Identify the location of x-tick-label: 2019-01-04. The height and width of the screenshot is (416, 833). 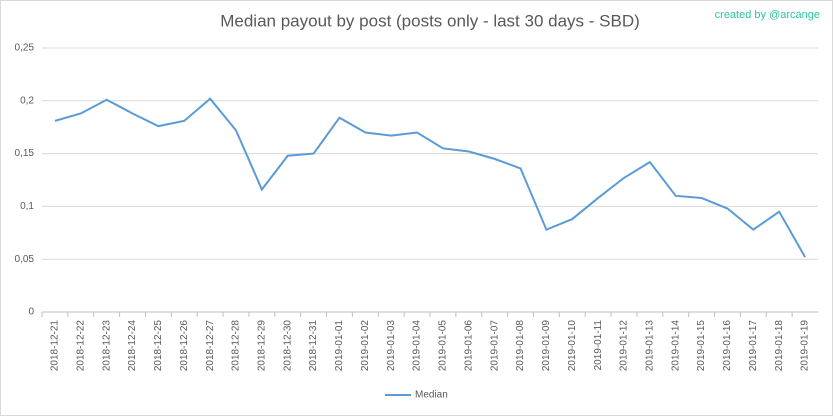
(417, 346).